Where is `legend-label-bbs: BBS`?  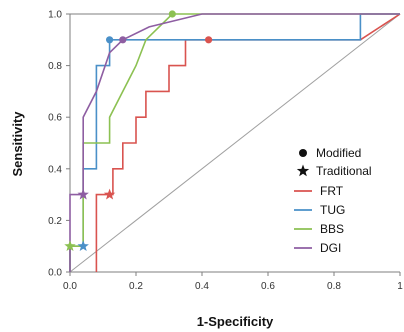
legend-label-bbs: BBS is located at coordinates (332, 229).